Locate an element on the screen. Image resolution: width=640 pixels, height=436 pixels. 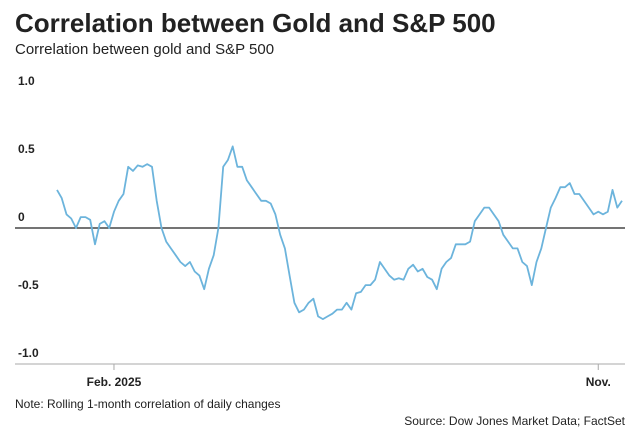
source: Source: Dow Jones Market Data; FactSet is located at coordinates (514, 421).